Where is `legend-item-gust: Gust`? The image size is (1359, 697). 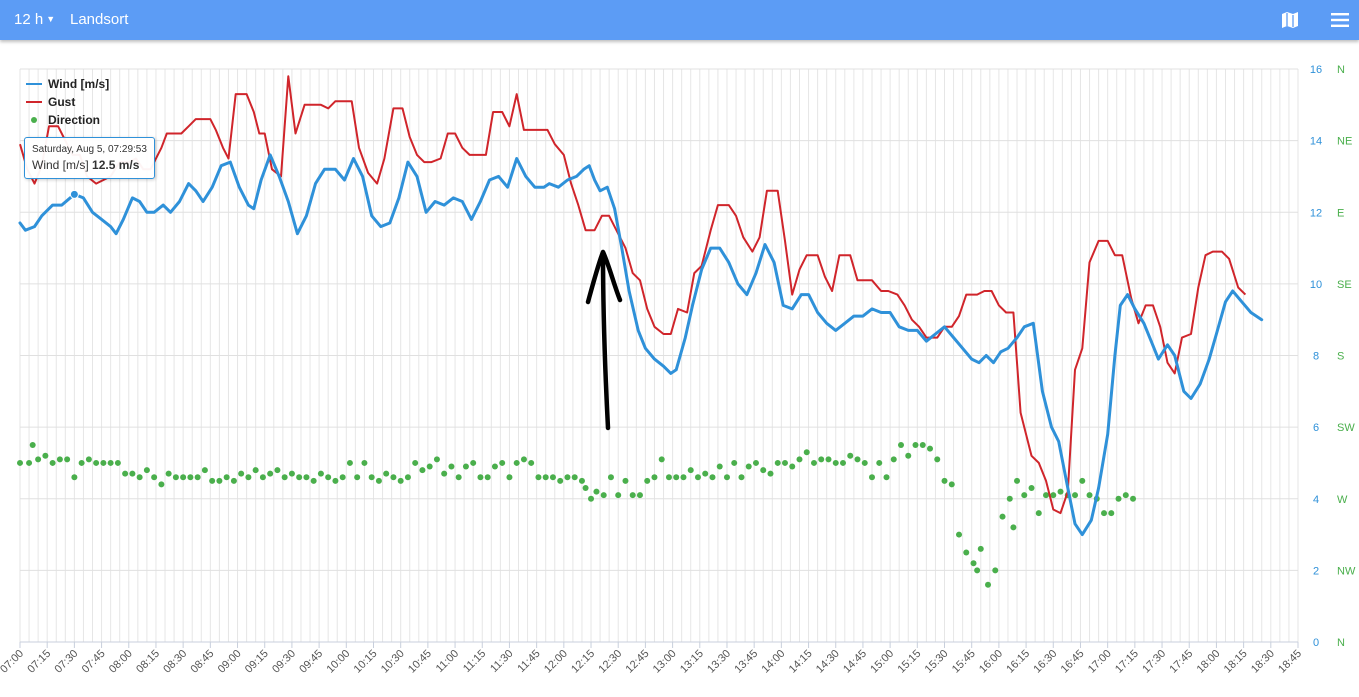
legend-item-gust: Gust is located at coordinates (67, 102).